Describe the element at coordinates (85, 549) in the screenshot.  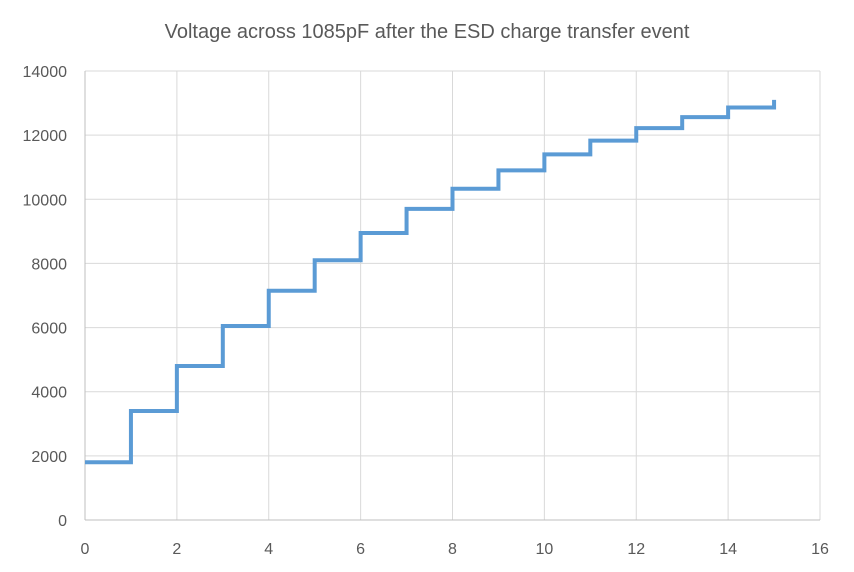
I see `x-tick-label-0: 0` at that location.